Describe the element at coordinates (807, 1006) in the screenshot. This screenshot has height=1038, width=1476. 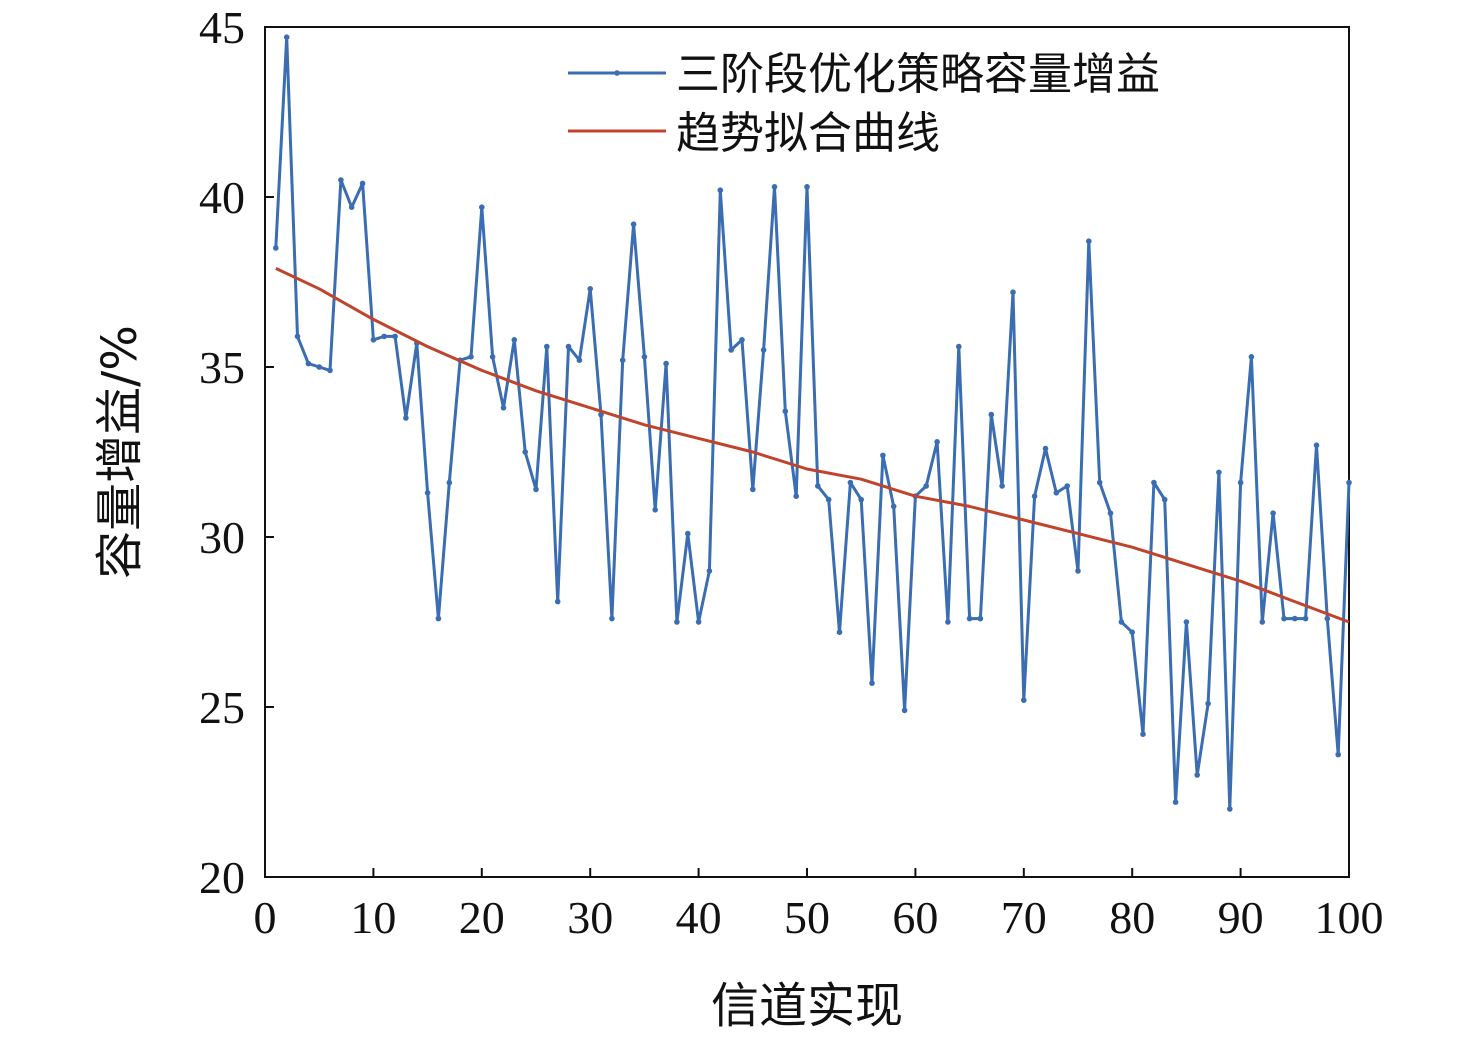
I see `x-axis-title: 信道实现` at that location.